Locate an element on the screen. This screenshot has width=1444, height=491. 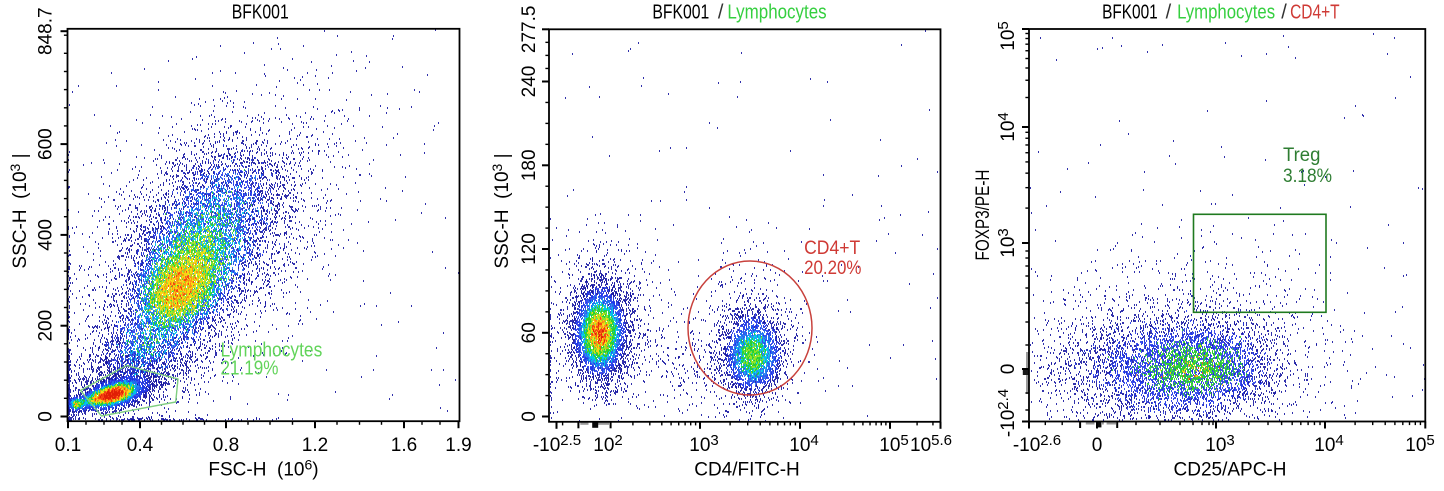
svg-text: 600 is located at coordinates (46, 144).